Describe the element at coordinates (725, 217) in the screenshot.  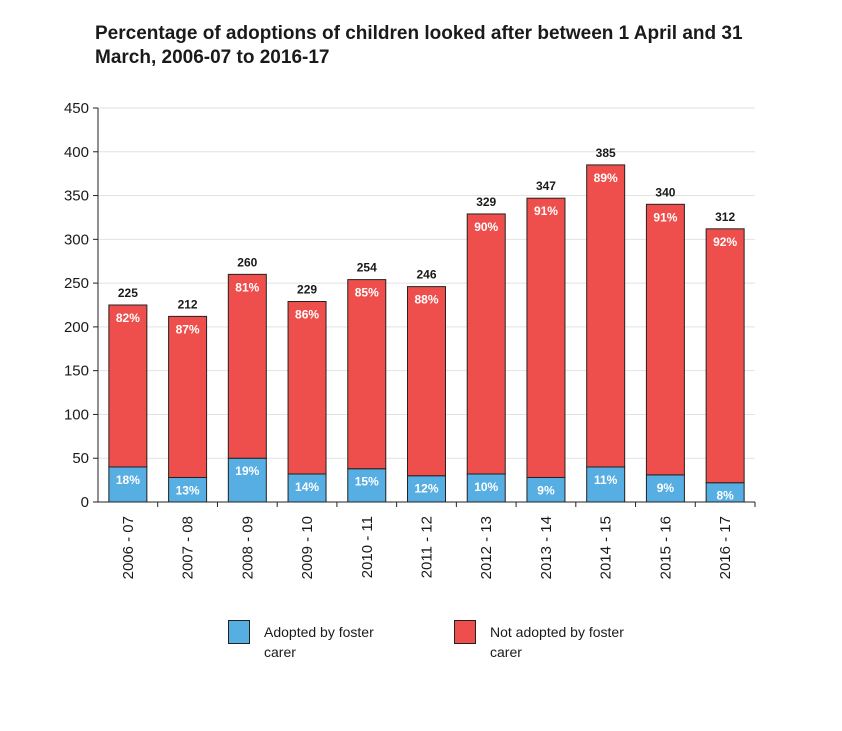
I see `bar-total-label: 312` at that location.